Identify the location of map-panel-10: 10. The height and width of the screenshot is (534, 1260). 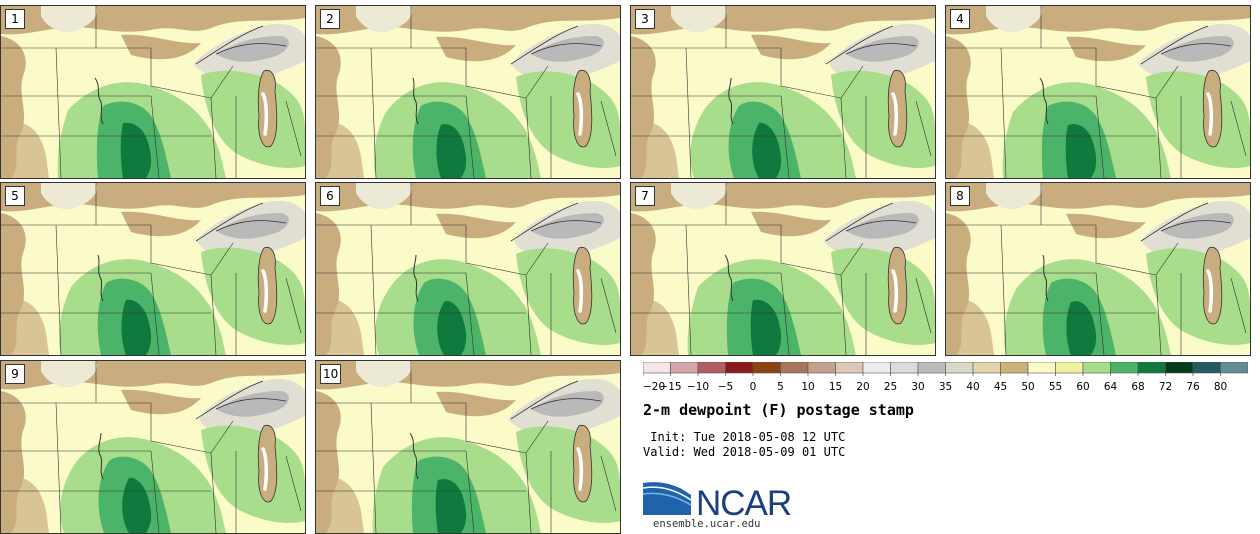
(468, 447).